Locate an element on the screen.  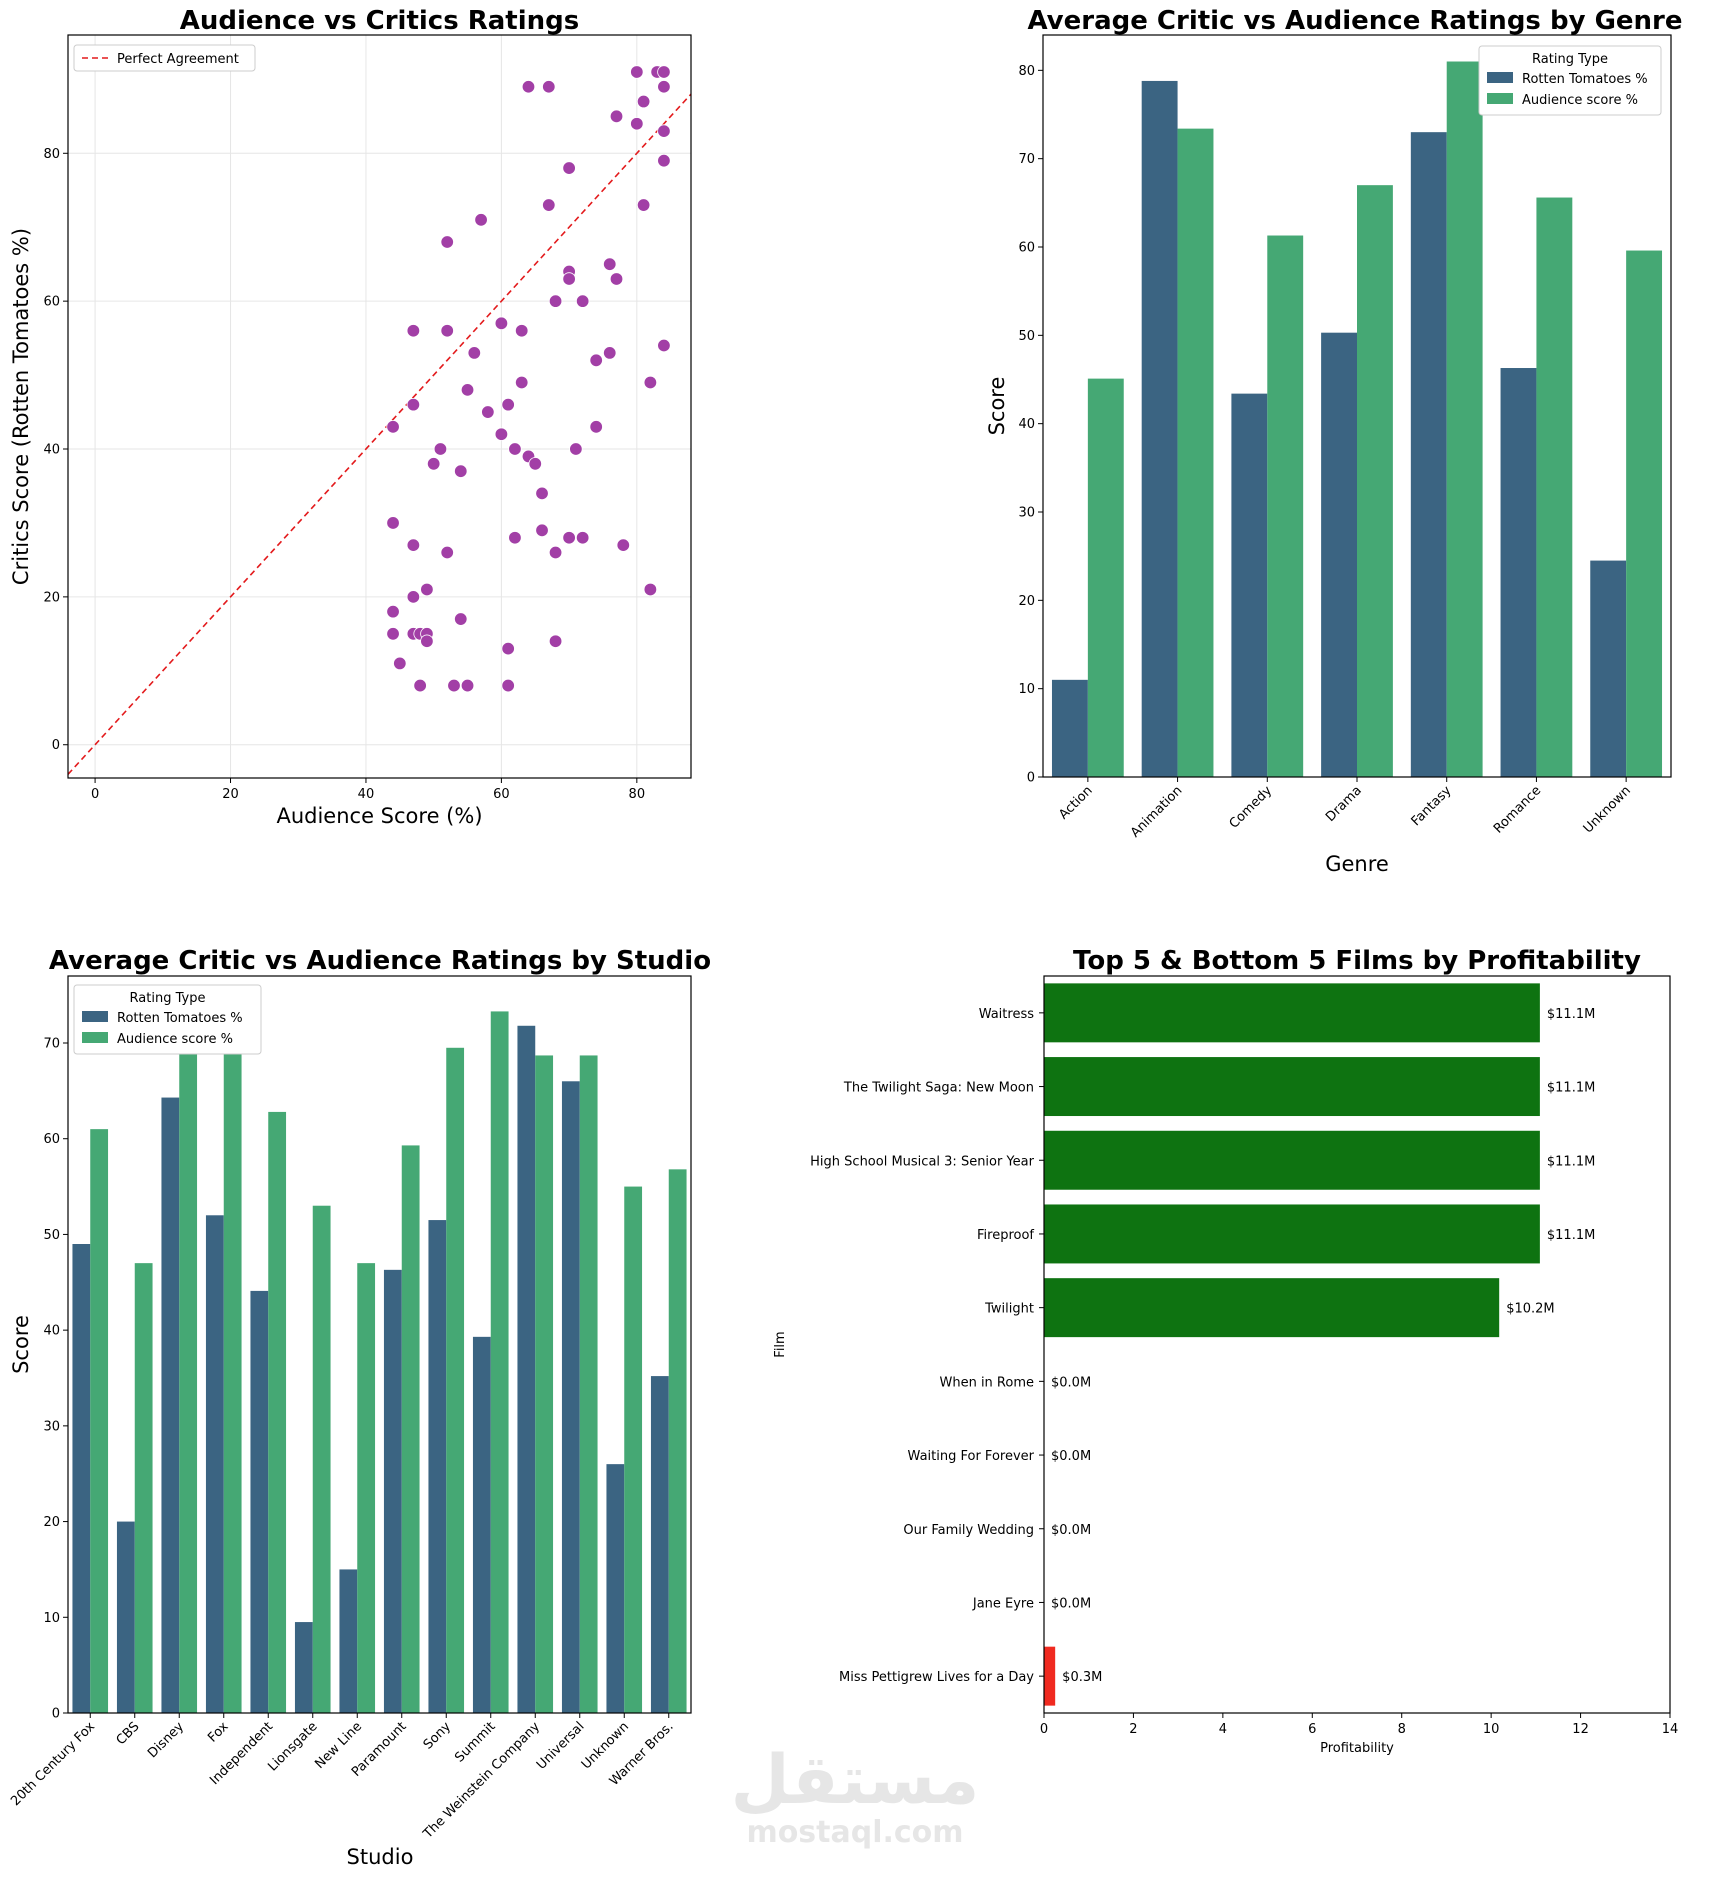
watermark-logo: مستقل is located at coordinates (855, 1780).